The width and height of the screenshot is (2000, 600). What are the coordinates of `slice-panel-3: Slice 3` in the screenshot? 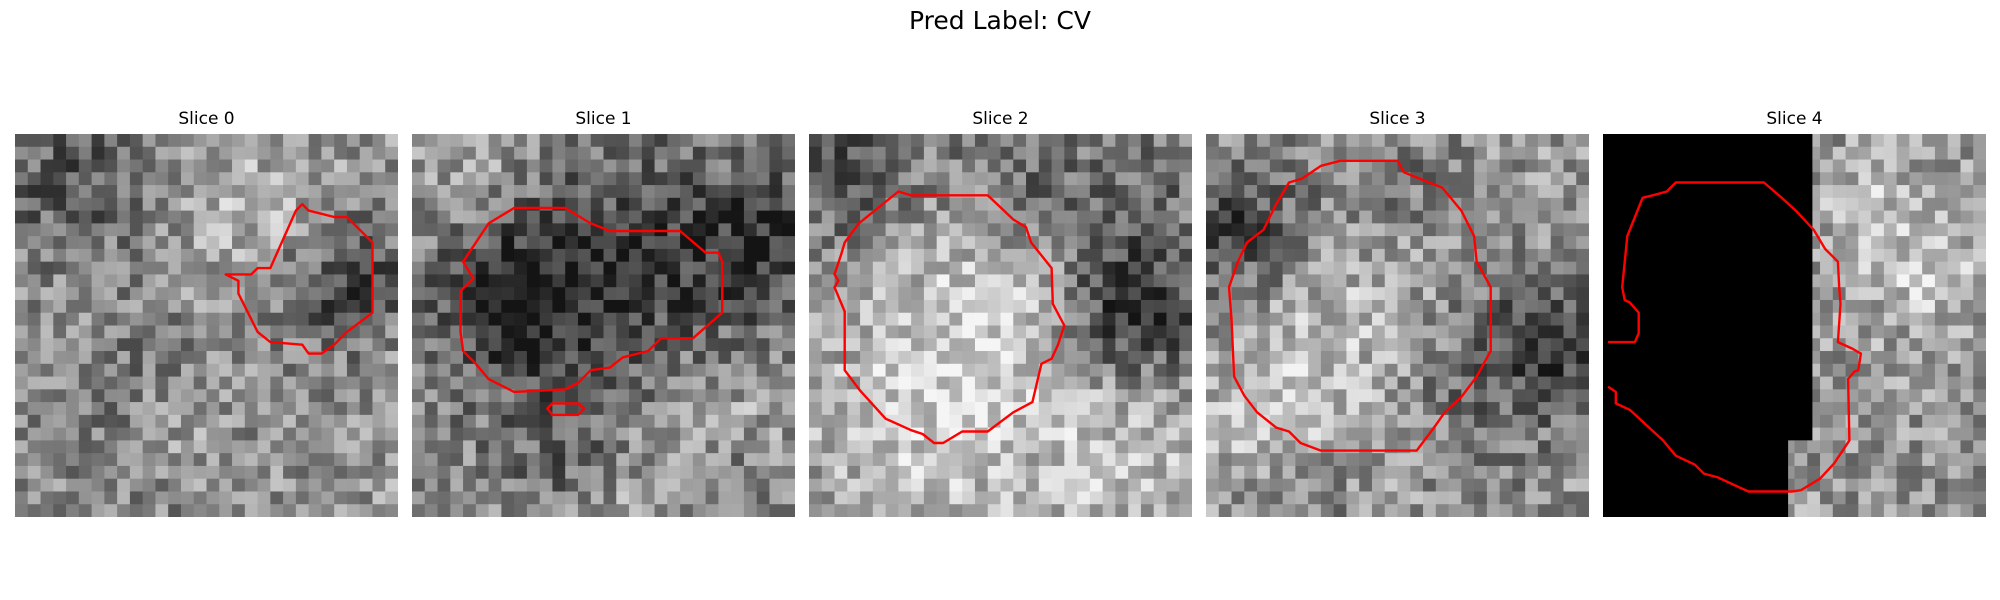 It's located at (1397, 312).